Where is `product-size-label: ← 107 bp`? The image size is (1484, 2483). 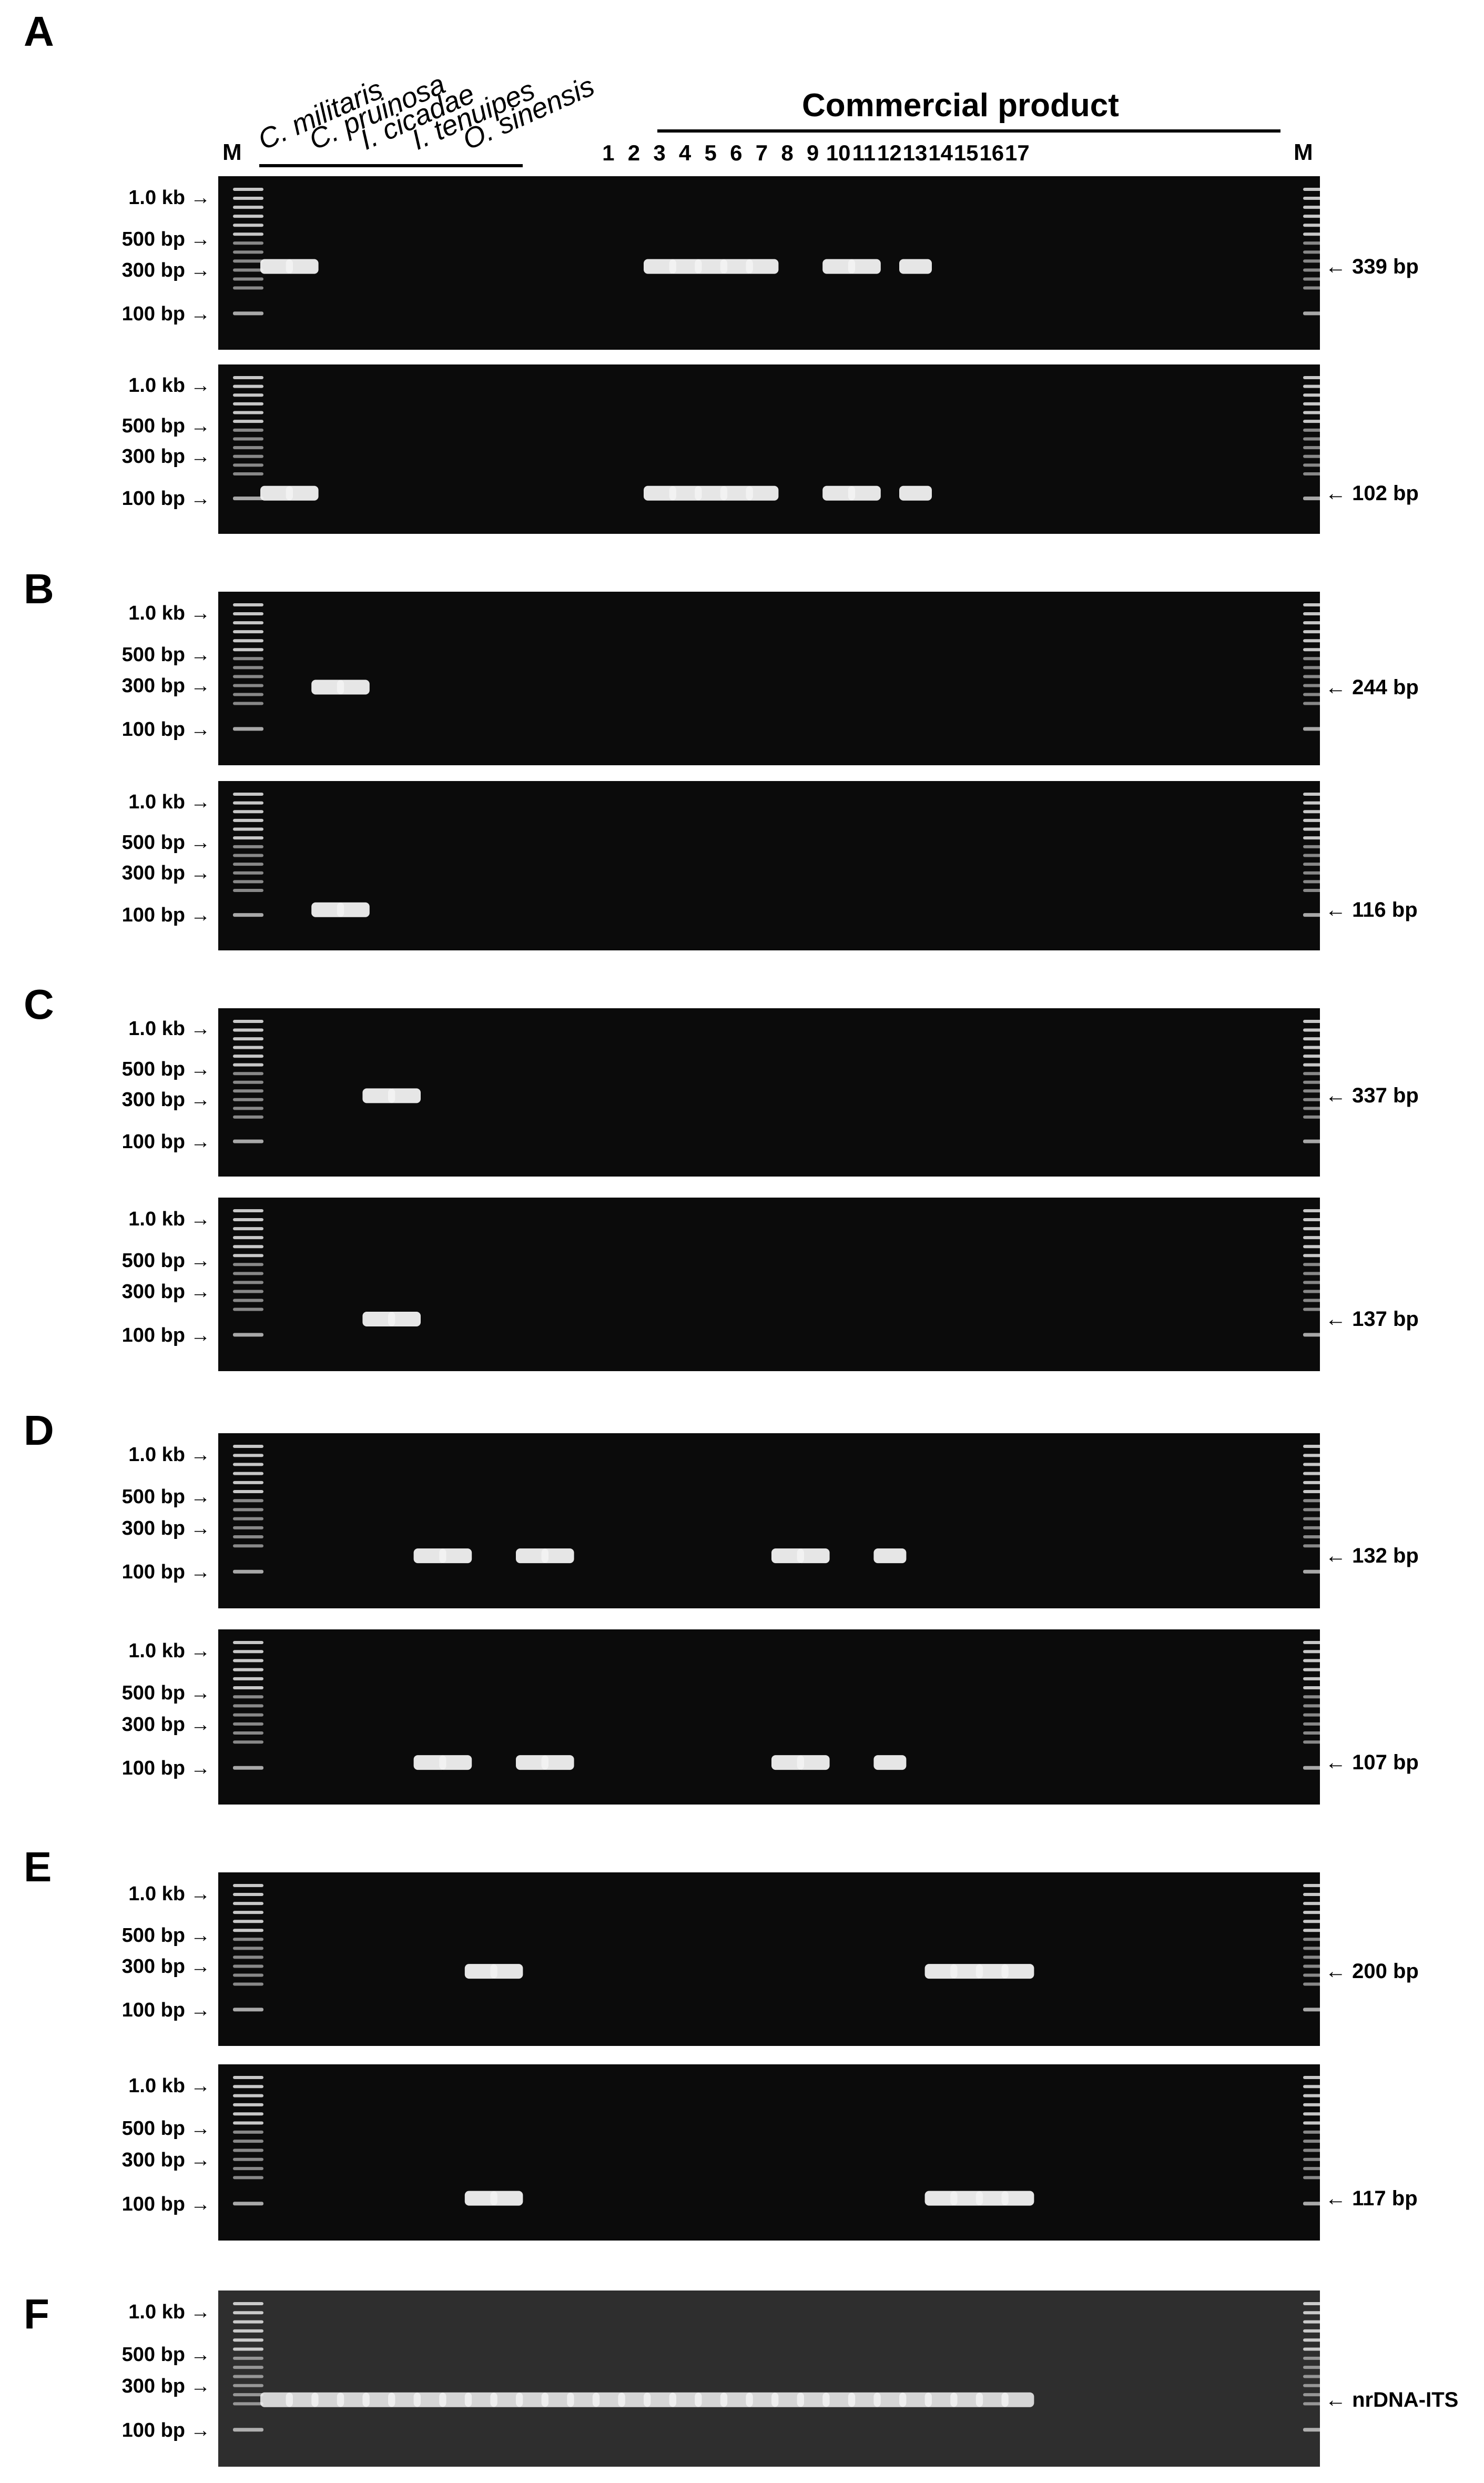 product-size-label: ← 107 bp is located at coordinates (1372, 1762).